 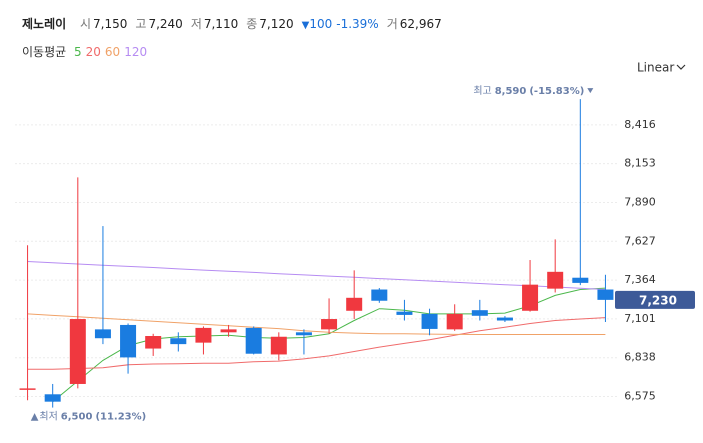 I want to click on dropdown-chevron, so click(x=681, y=67).